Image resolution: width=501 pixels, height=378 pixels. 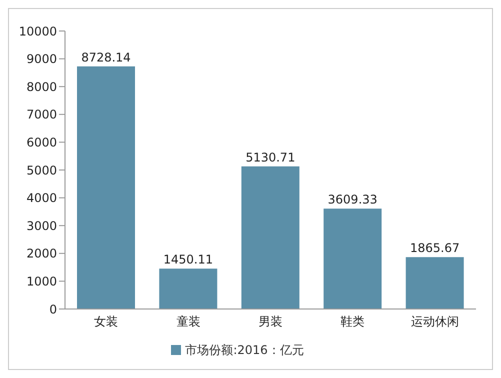 I want to click on y-tick-label: 7000, so click(x=41, y=115).